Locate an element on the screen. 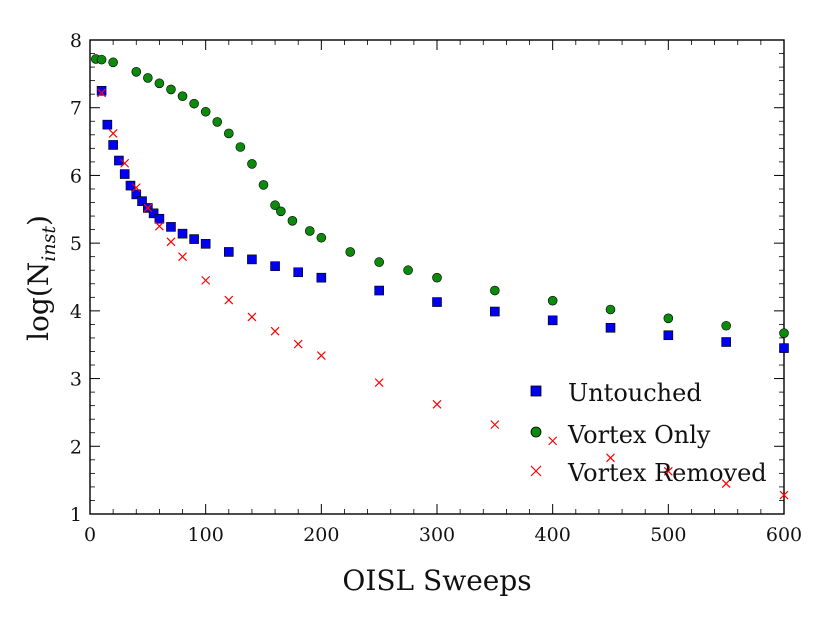 This screenshot has width=830, height=623. svg-text: log(Ninst) is located at coordinates (41, 278).